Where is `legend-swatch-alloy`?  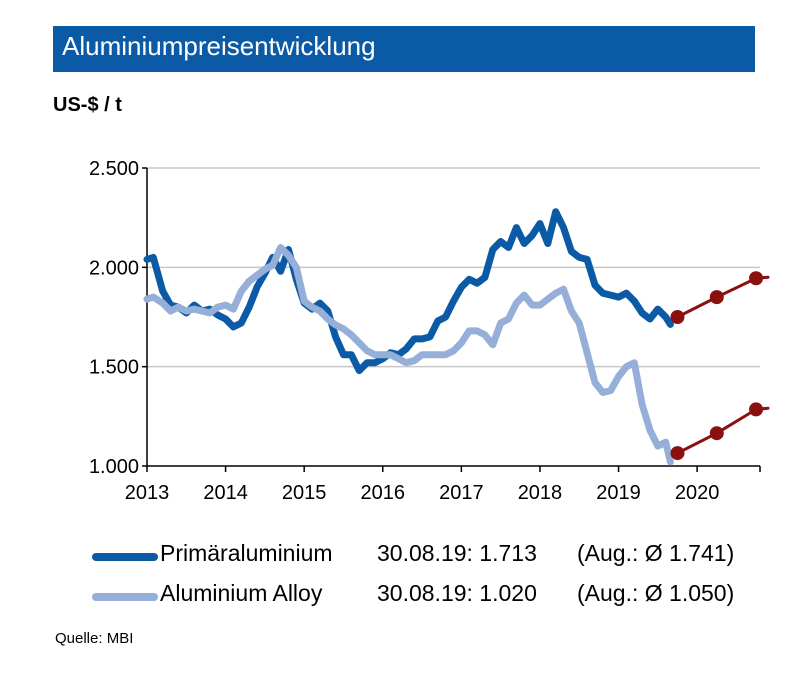
legend-swatch-alloy is located at coordinates (125, 597).